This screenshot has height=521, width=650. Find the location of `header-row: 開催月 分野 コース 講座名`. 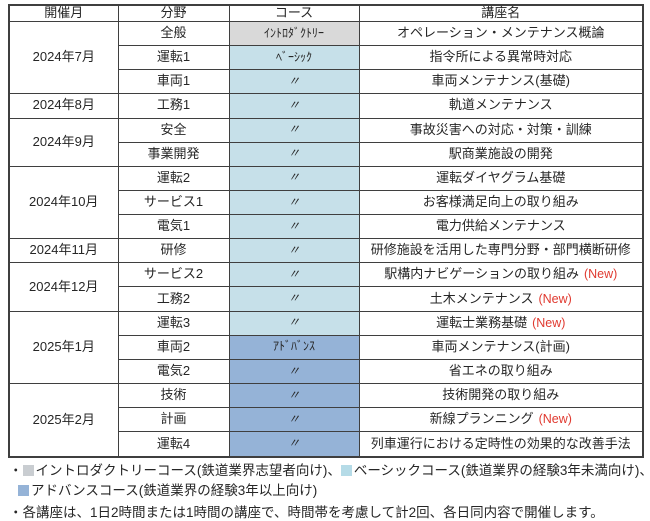

header-row: 開催月 分野 コース 講座名 is located at coordinates (326, 13).